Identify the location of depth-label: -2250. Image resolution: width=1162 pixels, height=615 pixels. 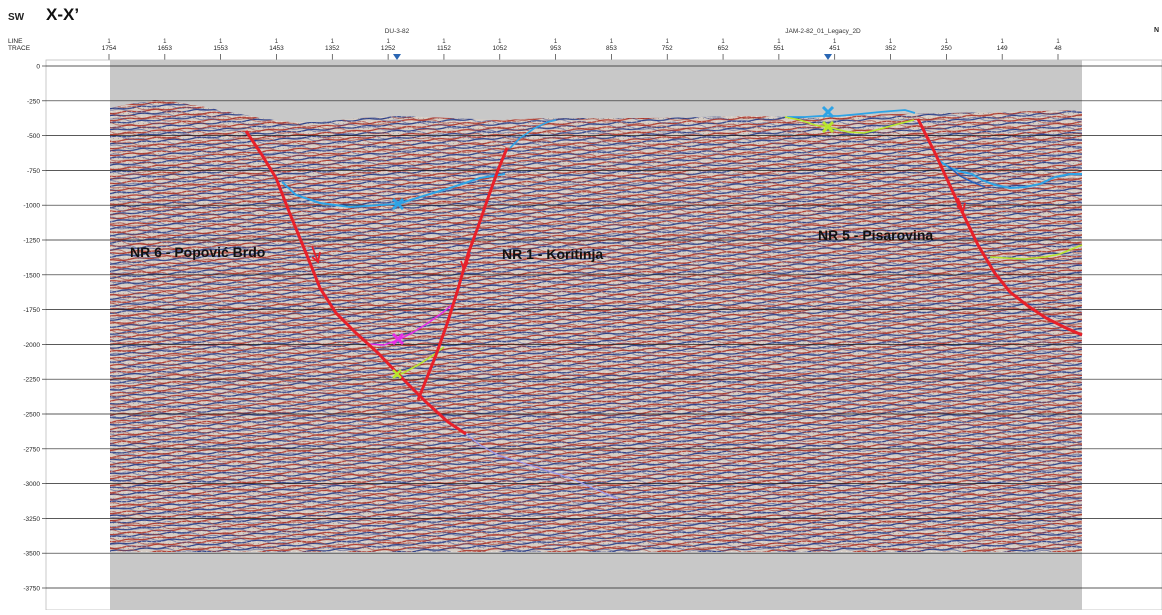
(31, 380).